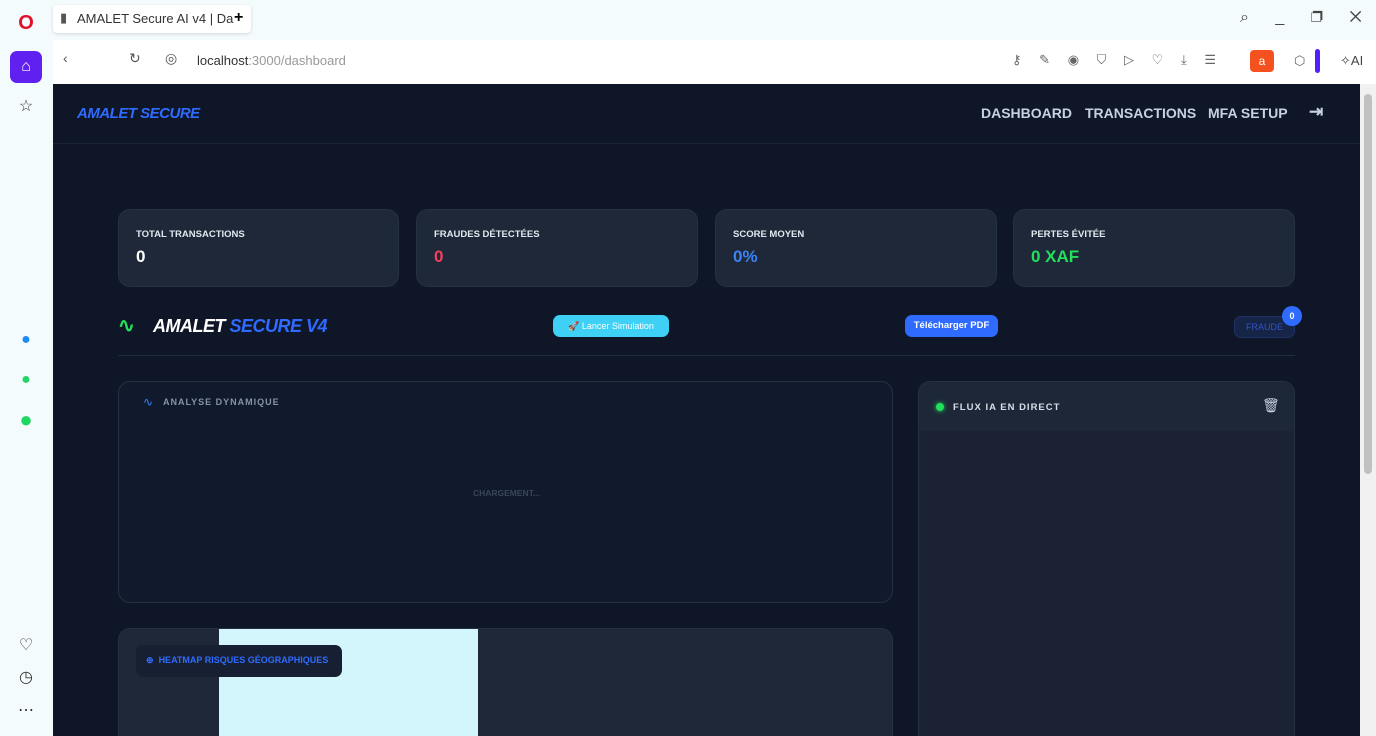 Image resolution: width=1376 pixels, height=736 pixels. I want to click on launch-simulation-button: 🚀 Lancer Simulation, so click(611, 326).